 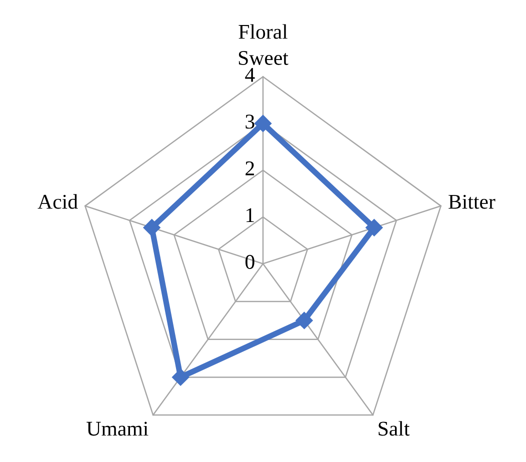 What do you see at coordinates (249, 261) in the screenshot?
I see `y-tick-label: 0` at bounding box center [249, 261].